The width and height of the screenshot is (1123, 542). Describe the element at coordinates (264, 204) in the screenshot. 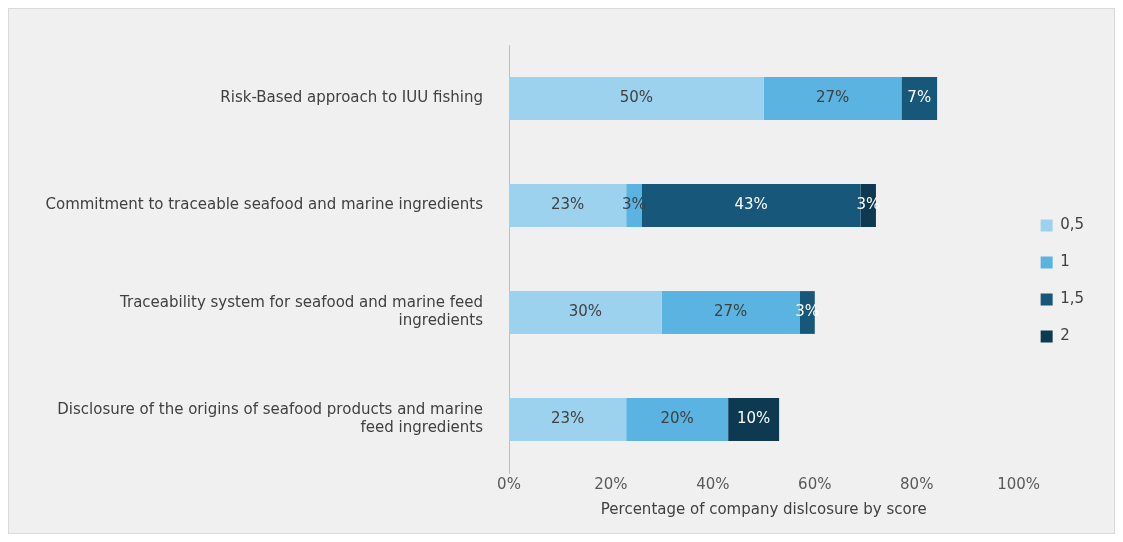

I see `y-tick-label: Commitment to traceable seafood and marine ingredients` at that location.